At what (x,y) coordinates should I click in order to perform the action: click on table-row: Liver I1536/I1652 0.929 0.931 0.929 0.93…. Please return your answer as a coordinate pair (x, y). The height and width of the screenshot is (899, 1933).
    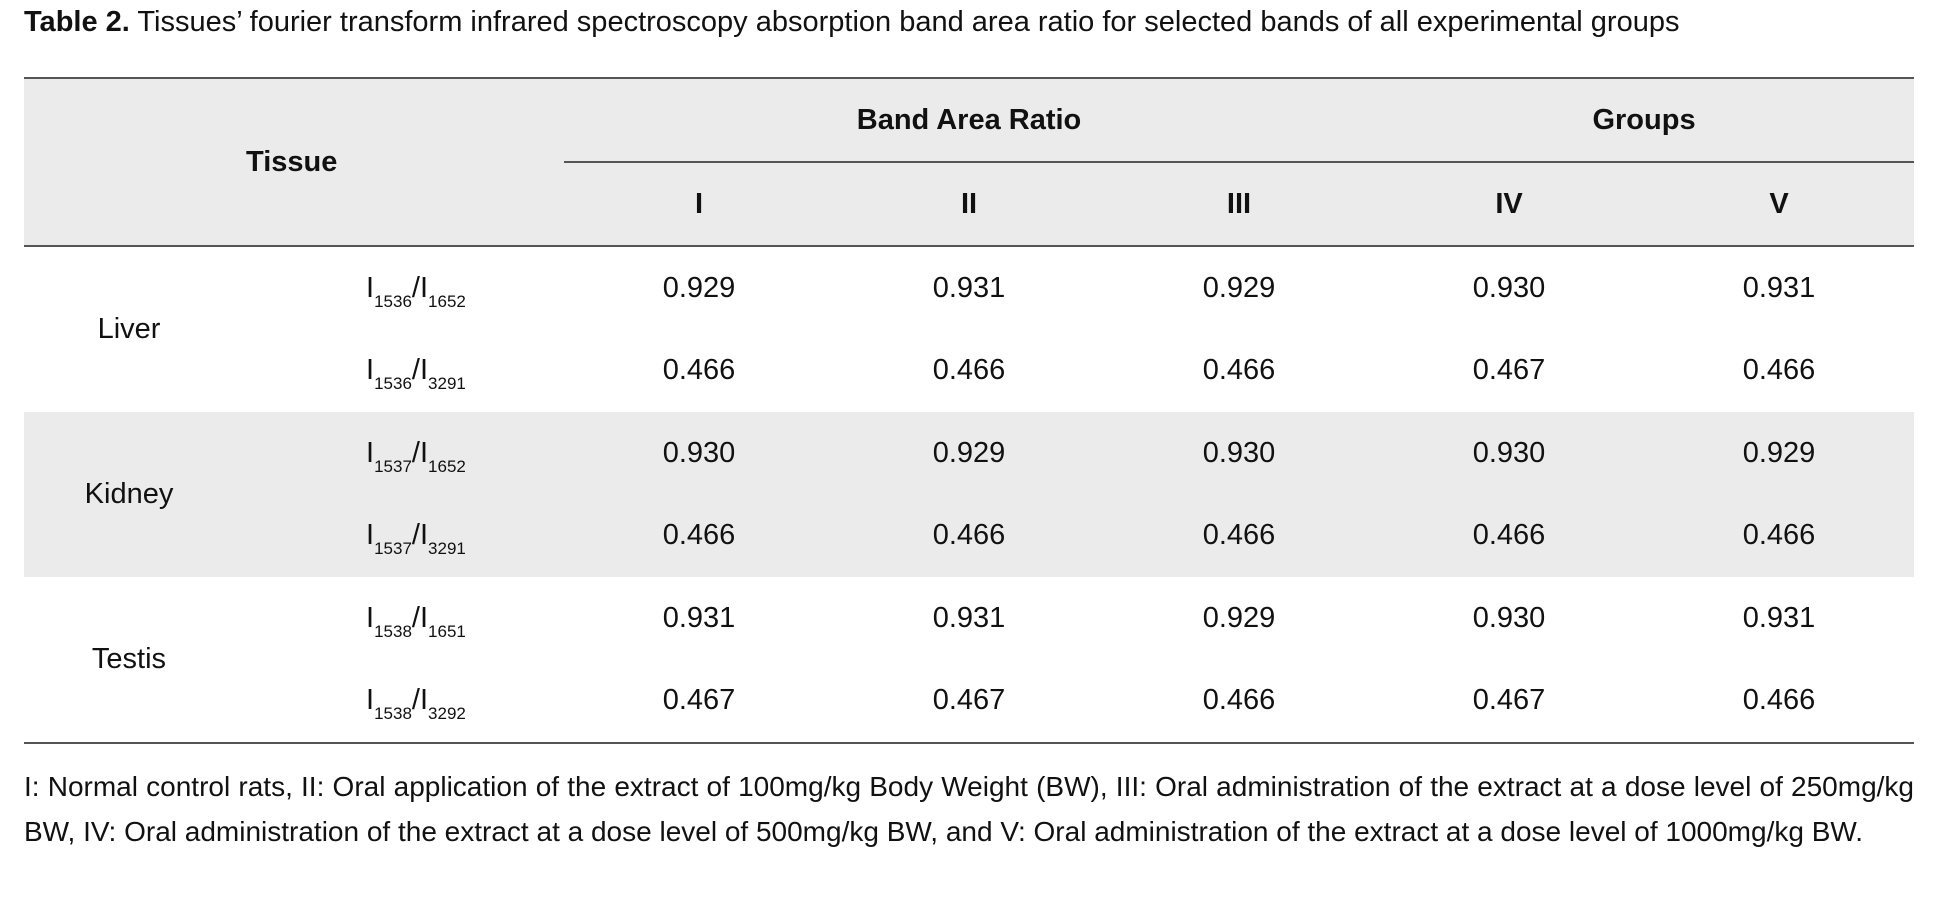
    Looking at the image, I should click on (969, 295).